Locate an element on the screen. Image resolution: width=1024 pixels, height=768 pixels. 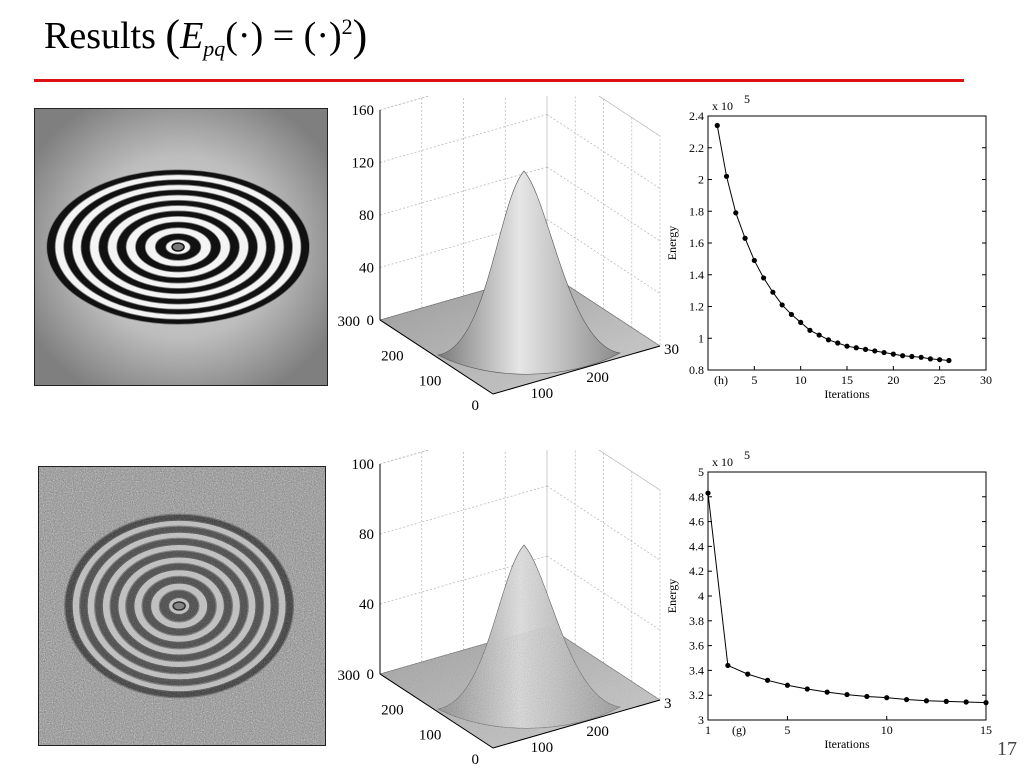
formula-subscript: pq is located at coordinates (214, 48).